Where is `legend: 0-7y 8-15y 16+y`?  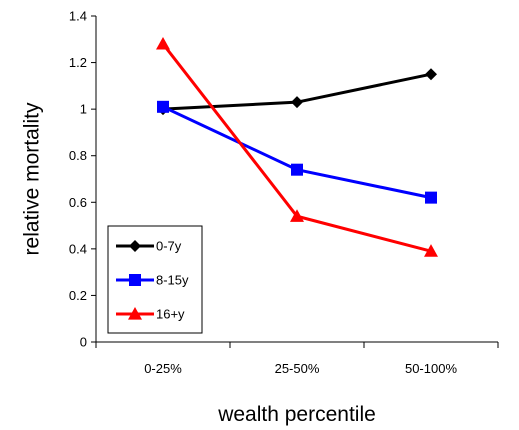
legend: 0-7y 8-15y 16+y is located at coordinates (155, 279).